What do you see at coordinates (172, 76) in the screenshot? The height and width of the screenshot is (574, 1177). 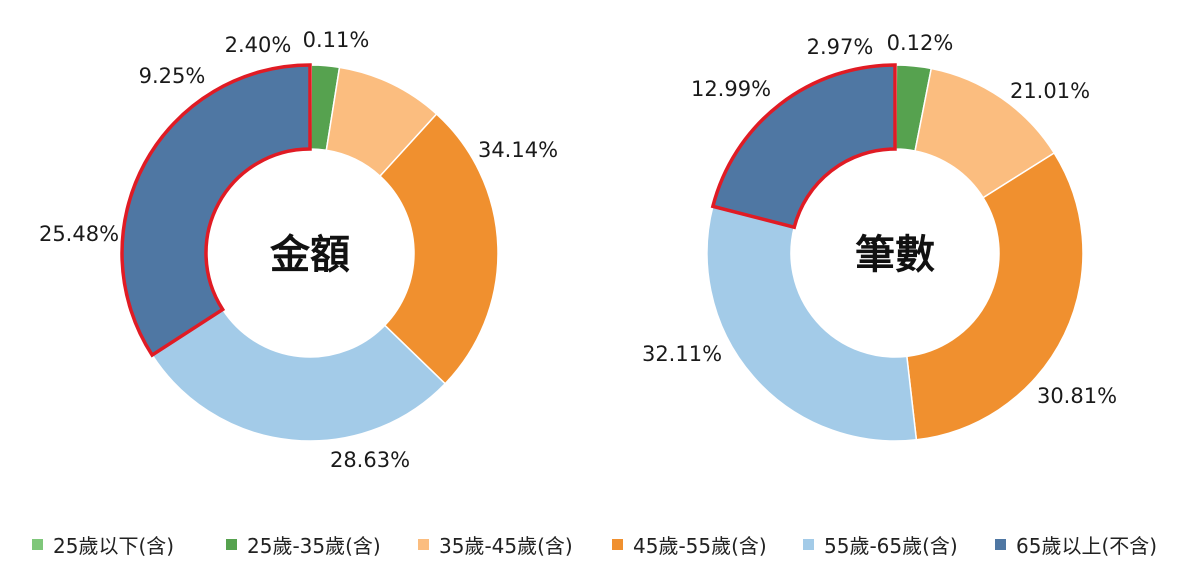 I see `data-label: 9.25%` at bounding box center [172, 76].